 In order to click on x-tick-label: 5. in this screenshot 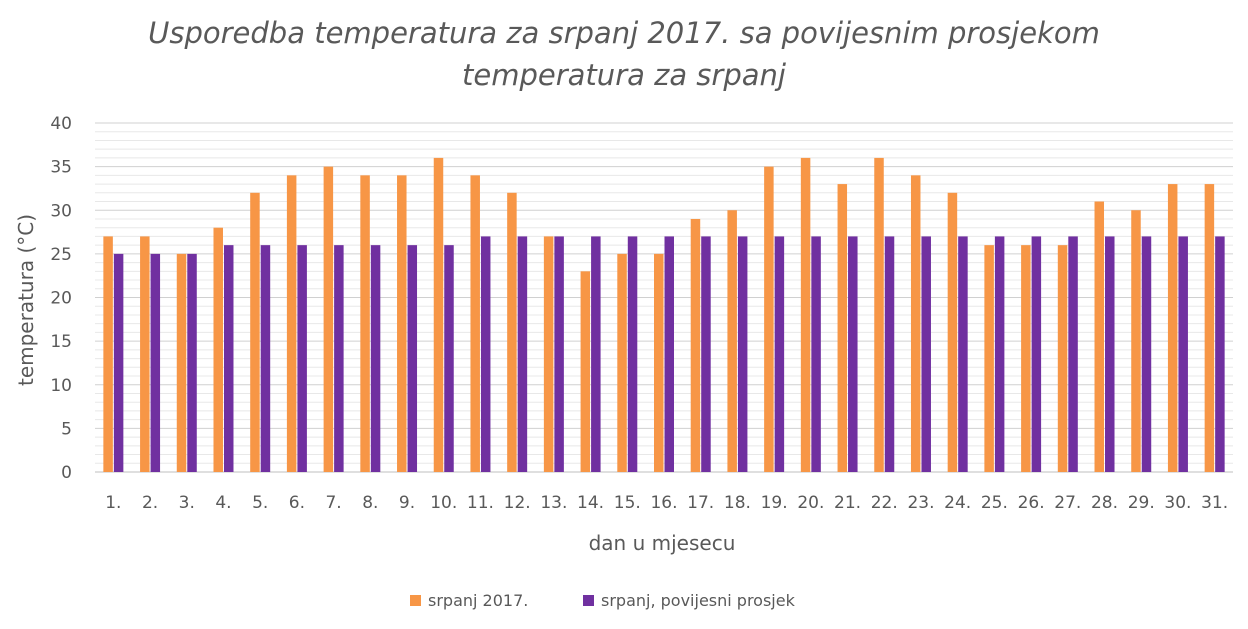, I will do `click(260, 503)`.